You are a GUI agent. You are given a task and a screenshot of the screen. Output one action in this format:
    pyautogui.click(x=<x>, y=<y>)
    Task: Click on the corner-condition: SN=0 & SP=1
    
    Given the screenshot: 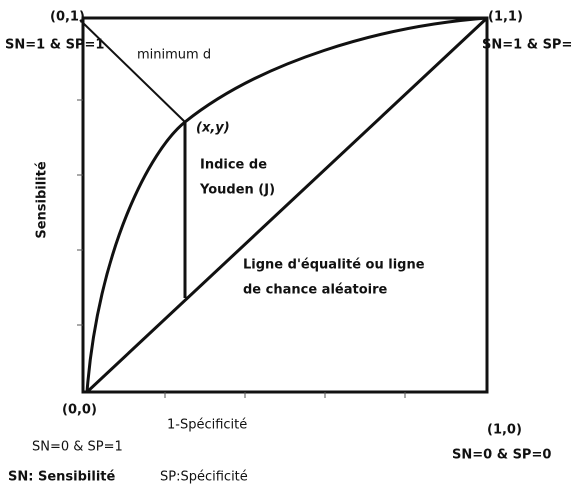 What is the action you would take?
    pyautogui.click(x=77, y=447)
    